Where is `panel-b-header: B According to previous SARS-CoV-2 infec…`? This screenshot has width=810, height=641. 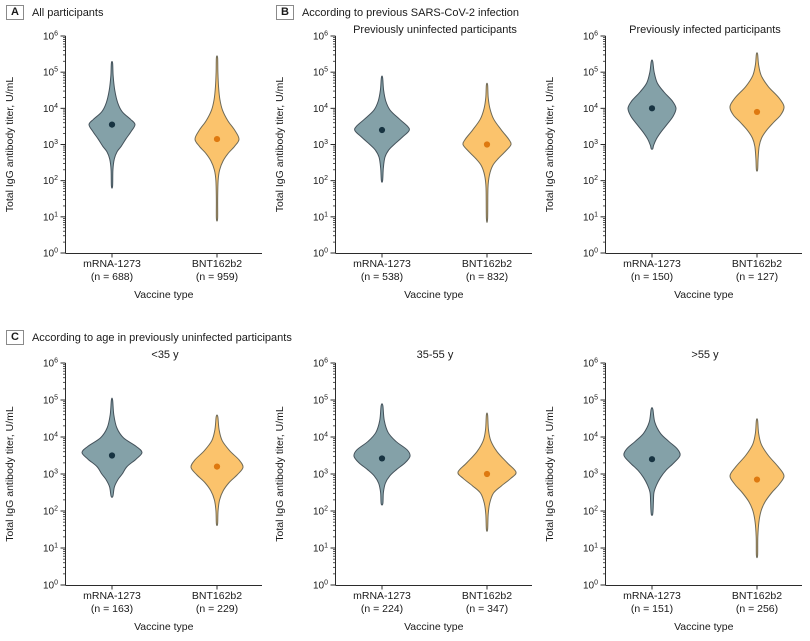 panel-b-header: B According to previous SARS-CoV-2 infec… is located at coordinates (397, 12).